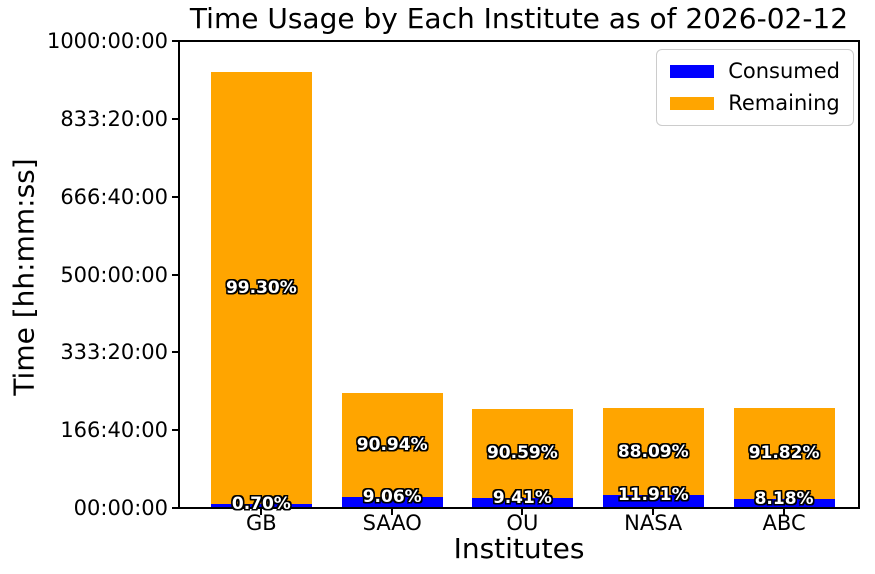  Describe the element at coordinates (653, 501) in the screenshot. I see `bar-consumed-nasa` at that location.